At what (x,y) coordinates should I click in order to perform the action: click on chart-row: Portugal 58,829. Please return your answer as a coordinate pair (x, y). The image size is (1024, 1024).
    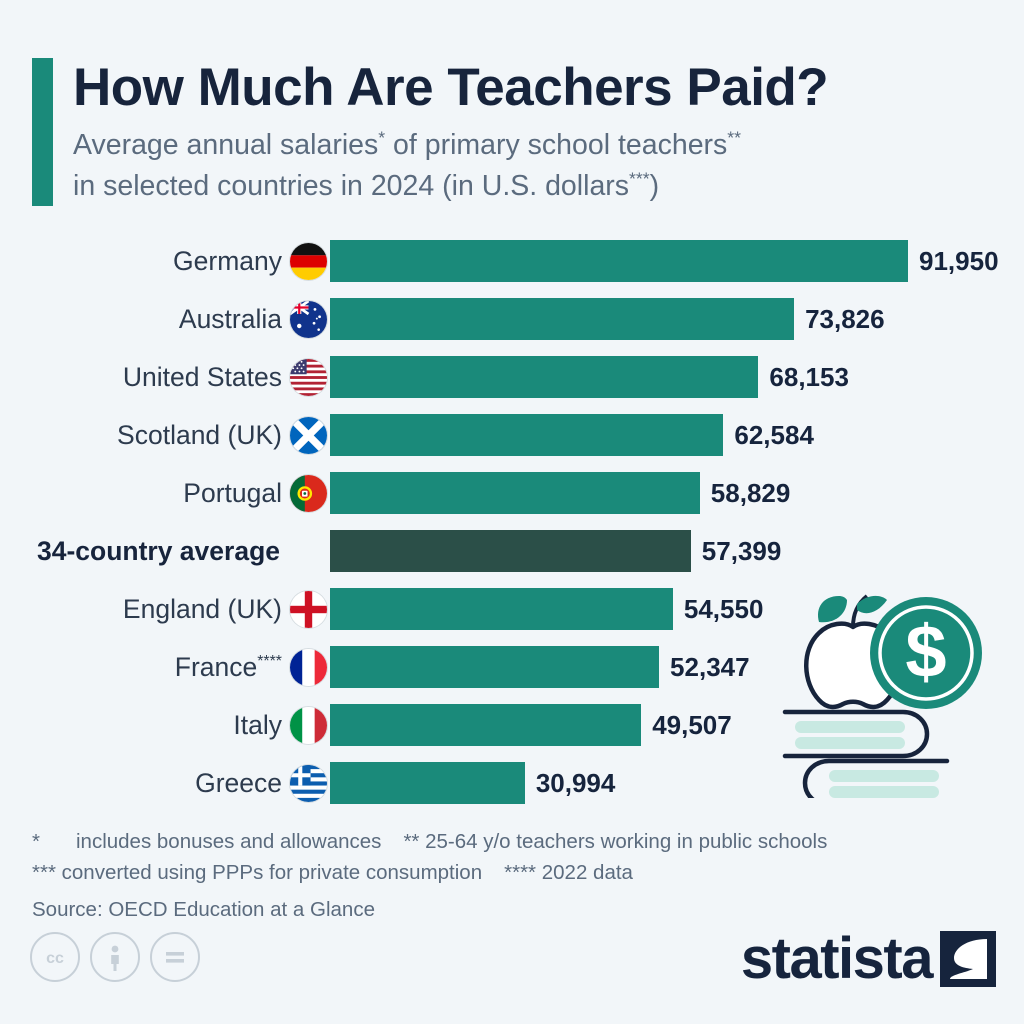
    Looking at the image, I should click on (512, 493).